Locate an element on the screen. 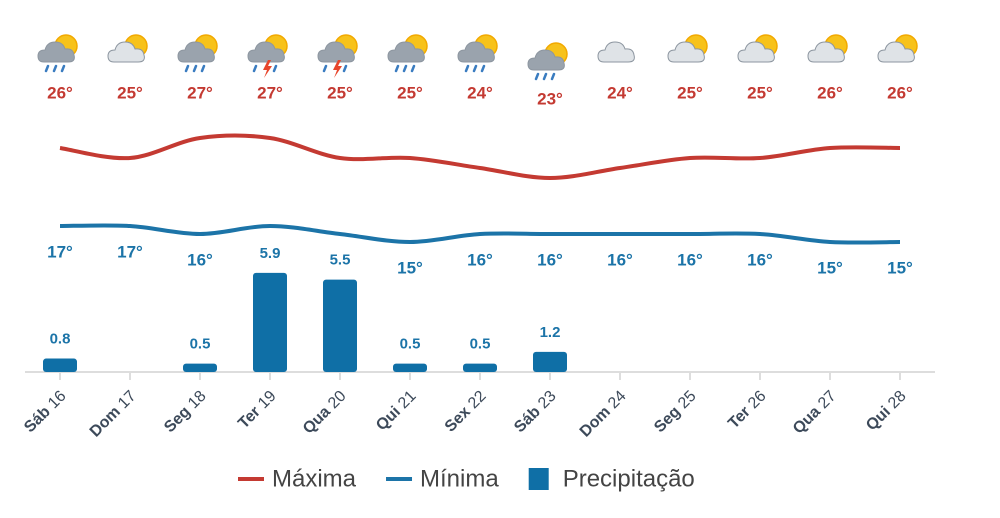 This screenshot has width=1000, height=518. day: 21 is located at coordinates (407, 400).